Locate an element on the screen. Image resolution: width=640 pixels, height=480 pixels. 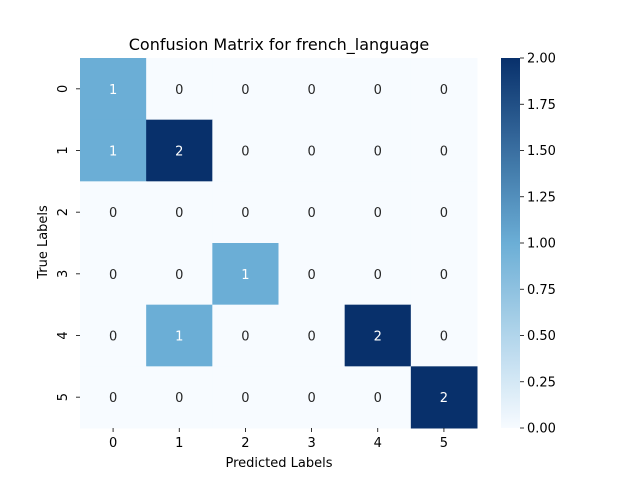
y-tick-label: 4 is located at coordinates (63, 335).